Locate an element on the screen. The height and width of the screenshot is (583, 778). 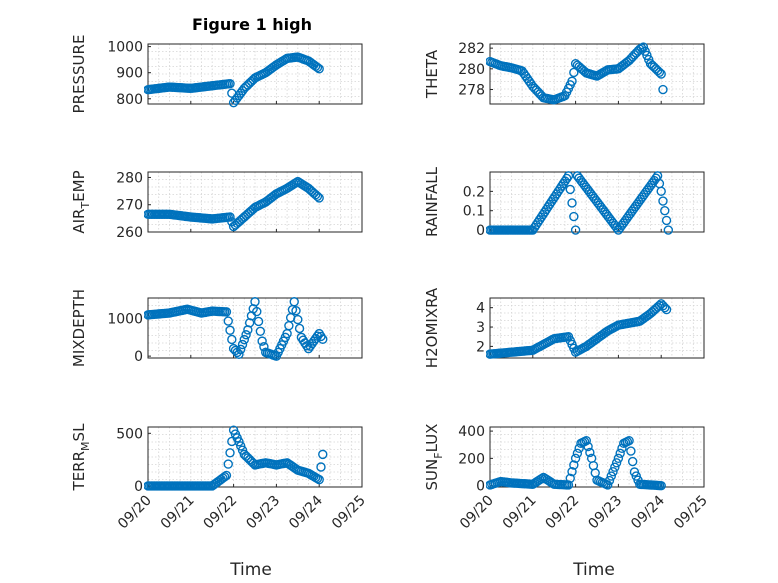
y-axis-label: THETA is located at coordinates (432, 74).